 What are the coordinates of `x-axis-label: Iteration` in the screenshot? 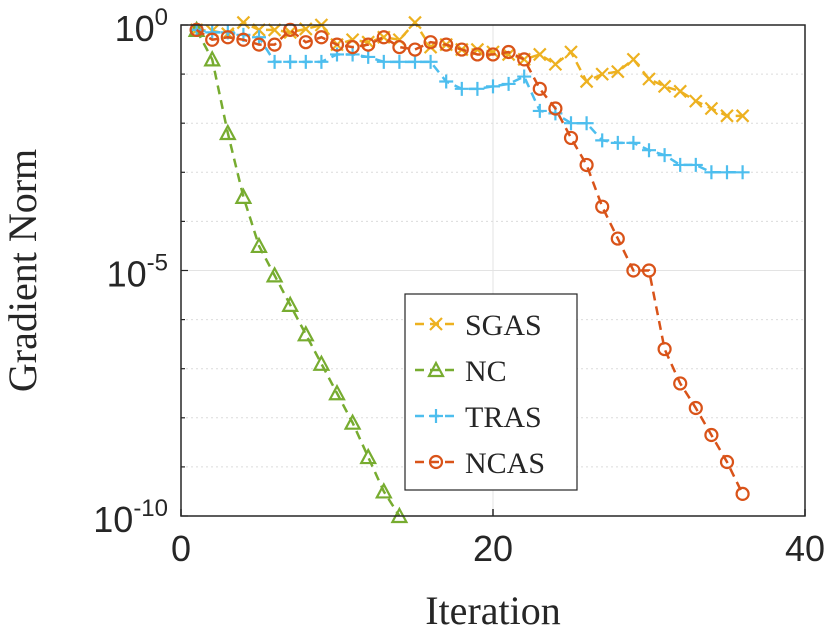 It's located at (493, 610).